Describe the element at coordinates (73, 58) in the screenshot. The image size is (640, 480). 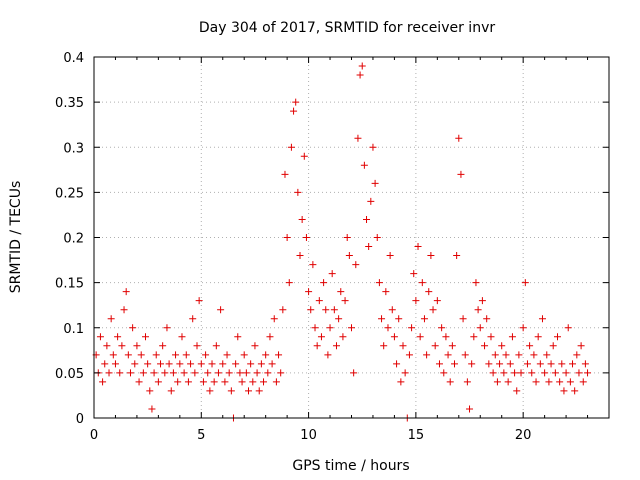
I see `y-tick-label: 0.4` at that location.